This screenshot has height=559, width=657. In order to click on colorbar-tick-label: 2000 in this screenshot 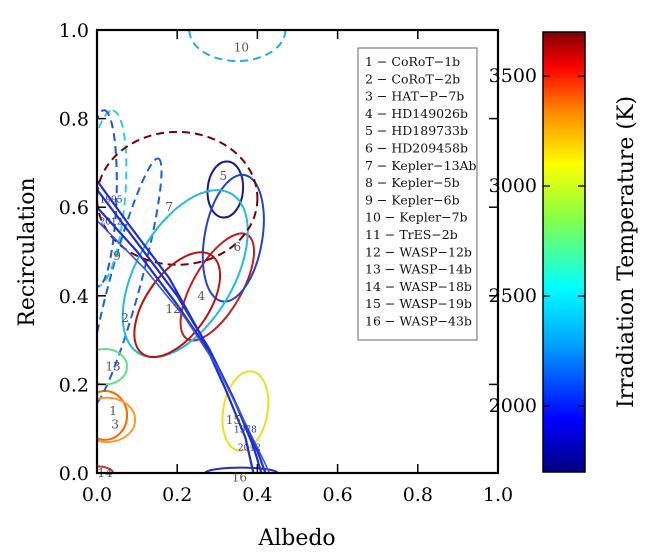, I will do `click(513, 406)`.